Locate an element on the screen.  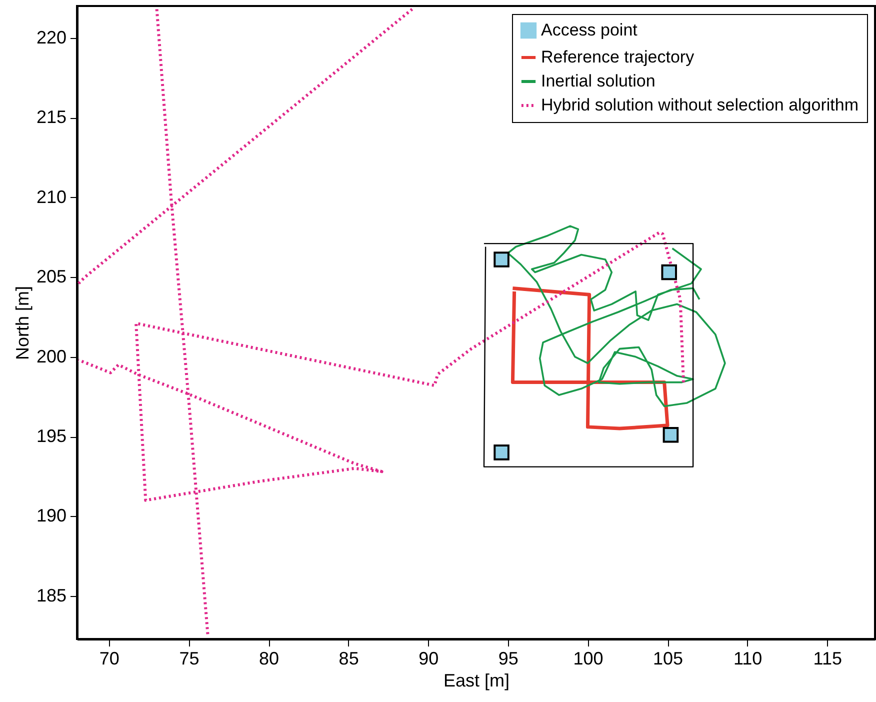
y-axis-title: North [m] is located at coordinates (22, 323).